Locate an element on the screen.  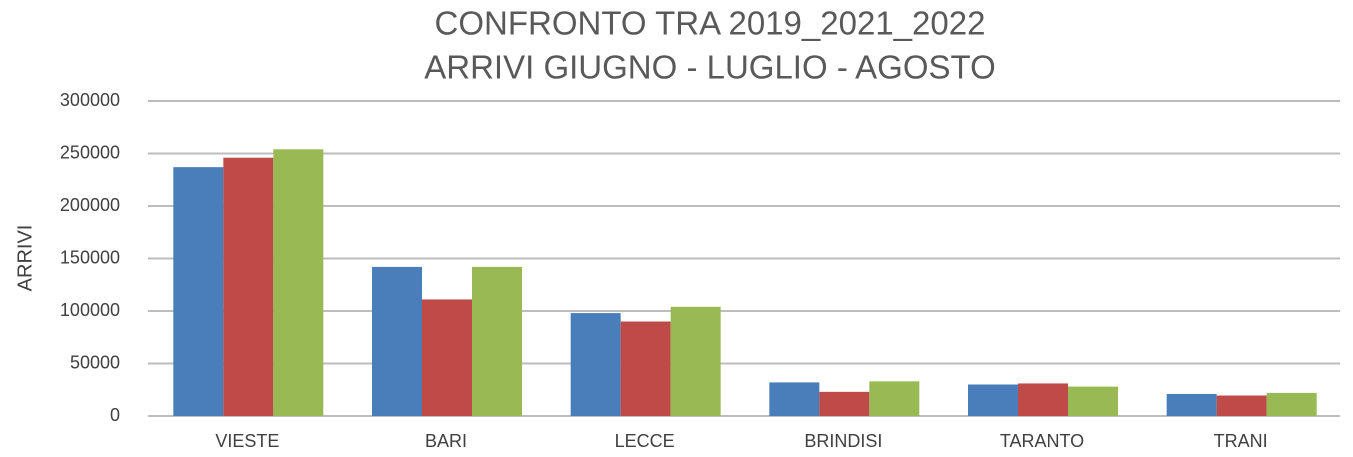
chart-subtitle: ARRIVI GIUGNO - LUGLIO - AGOSTO is located at coordinates (710, 67).